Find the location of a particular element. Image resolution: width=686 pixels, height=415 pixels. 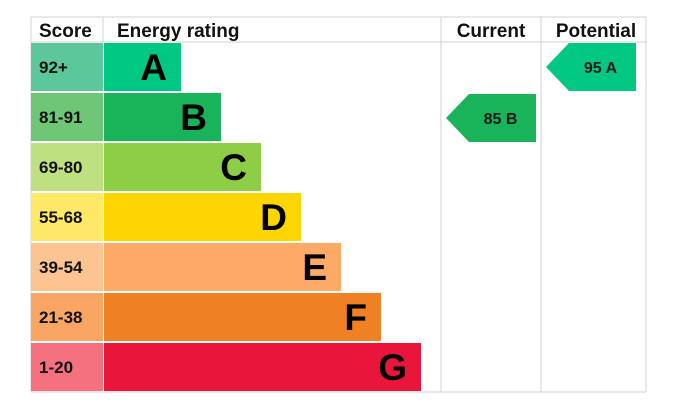

band-row-g: 1-20 G is located at coordinates (226, 367).